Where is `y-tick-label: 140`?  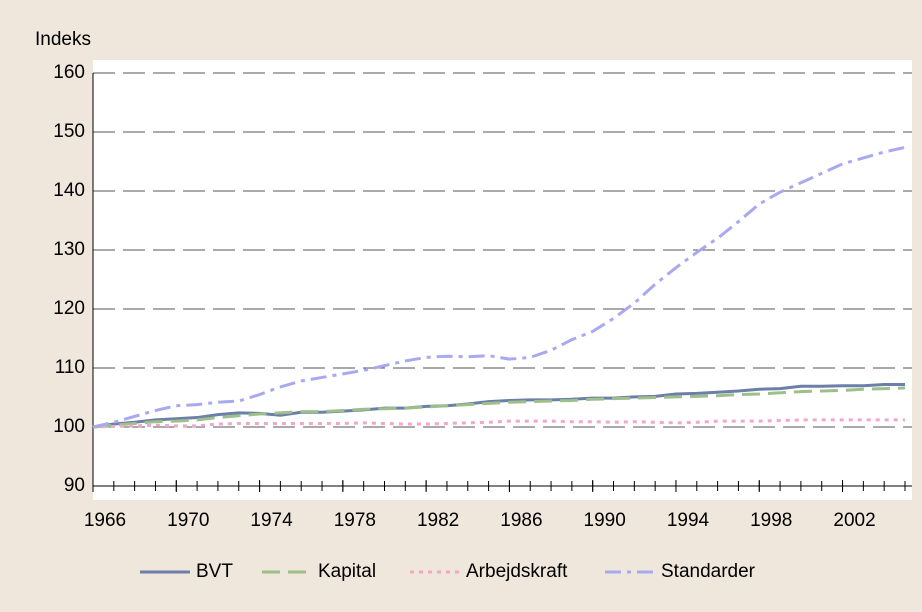 y-tick-label: 140 is located at coordinates (69, 190).